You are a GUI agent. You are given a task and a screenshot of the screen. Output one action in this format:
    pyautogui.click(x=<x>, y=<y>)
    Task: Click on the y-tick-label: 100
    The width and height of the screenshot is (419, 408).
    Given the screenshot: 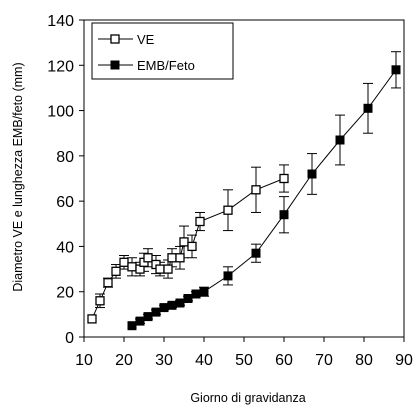 What is the action you would take?
    pyautogui.click(x=60, y=112)
    